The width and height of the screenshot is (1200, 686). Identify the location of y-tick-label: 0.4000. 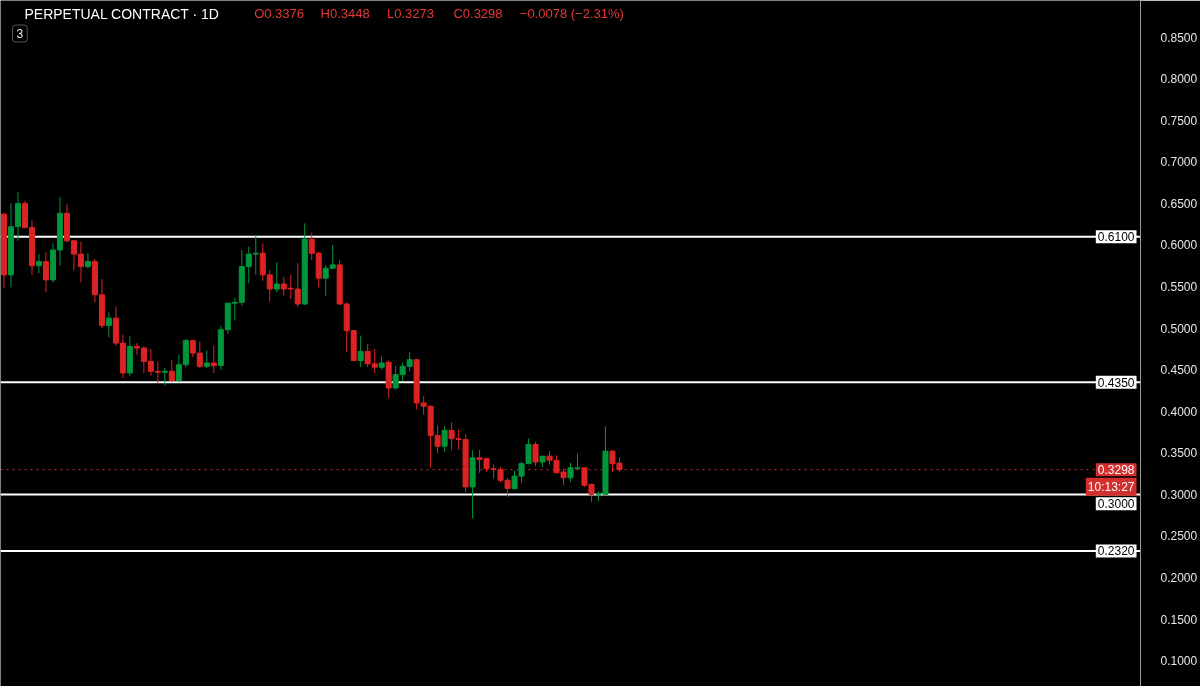
(1179, 411).